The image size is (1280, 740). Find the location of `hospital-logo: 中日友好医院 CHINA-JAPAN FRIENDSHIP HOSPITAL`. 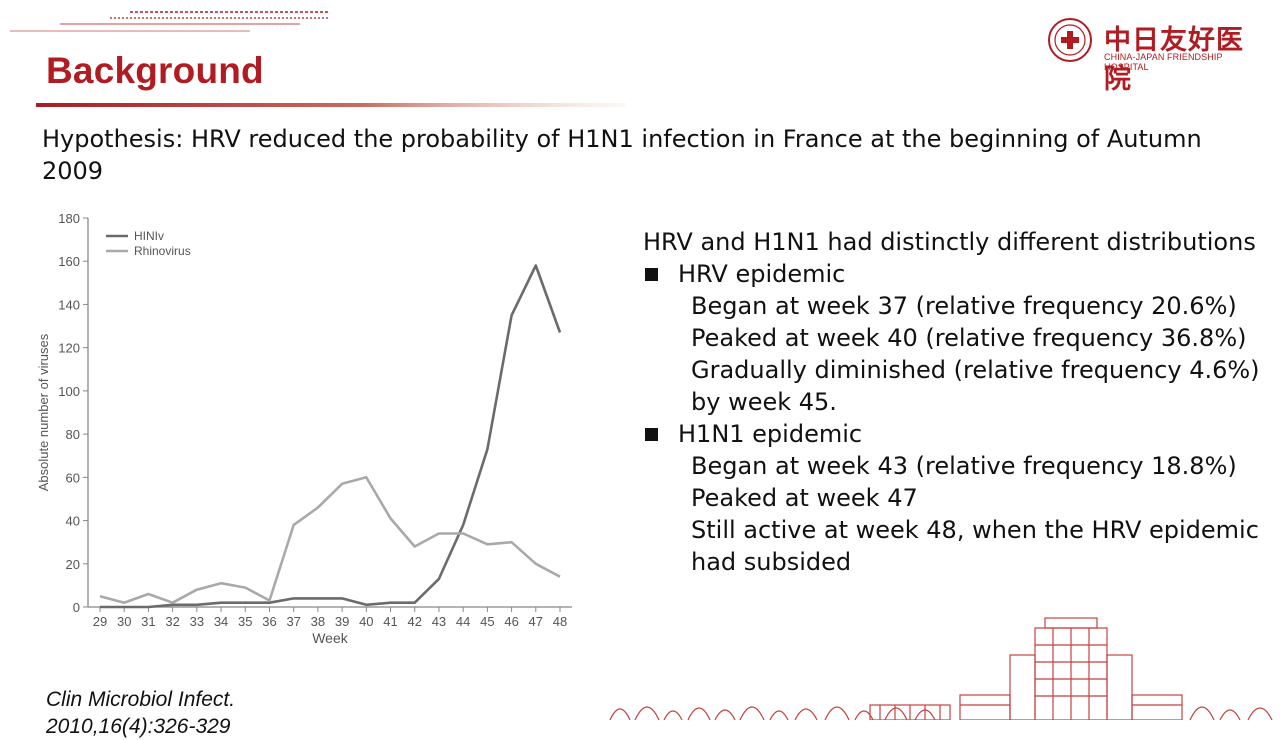

hospital-logo: 中日友好医院 CHINA-JAPAN FRIENDSHIP HOSPITAL is located at coordinates (1154, 55).